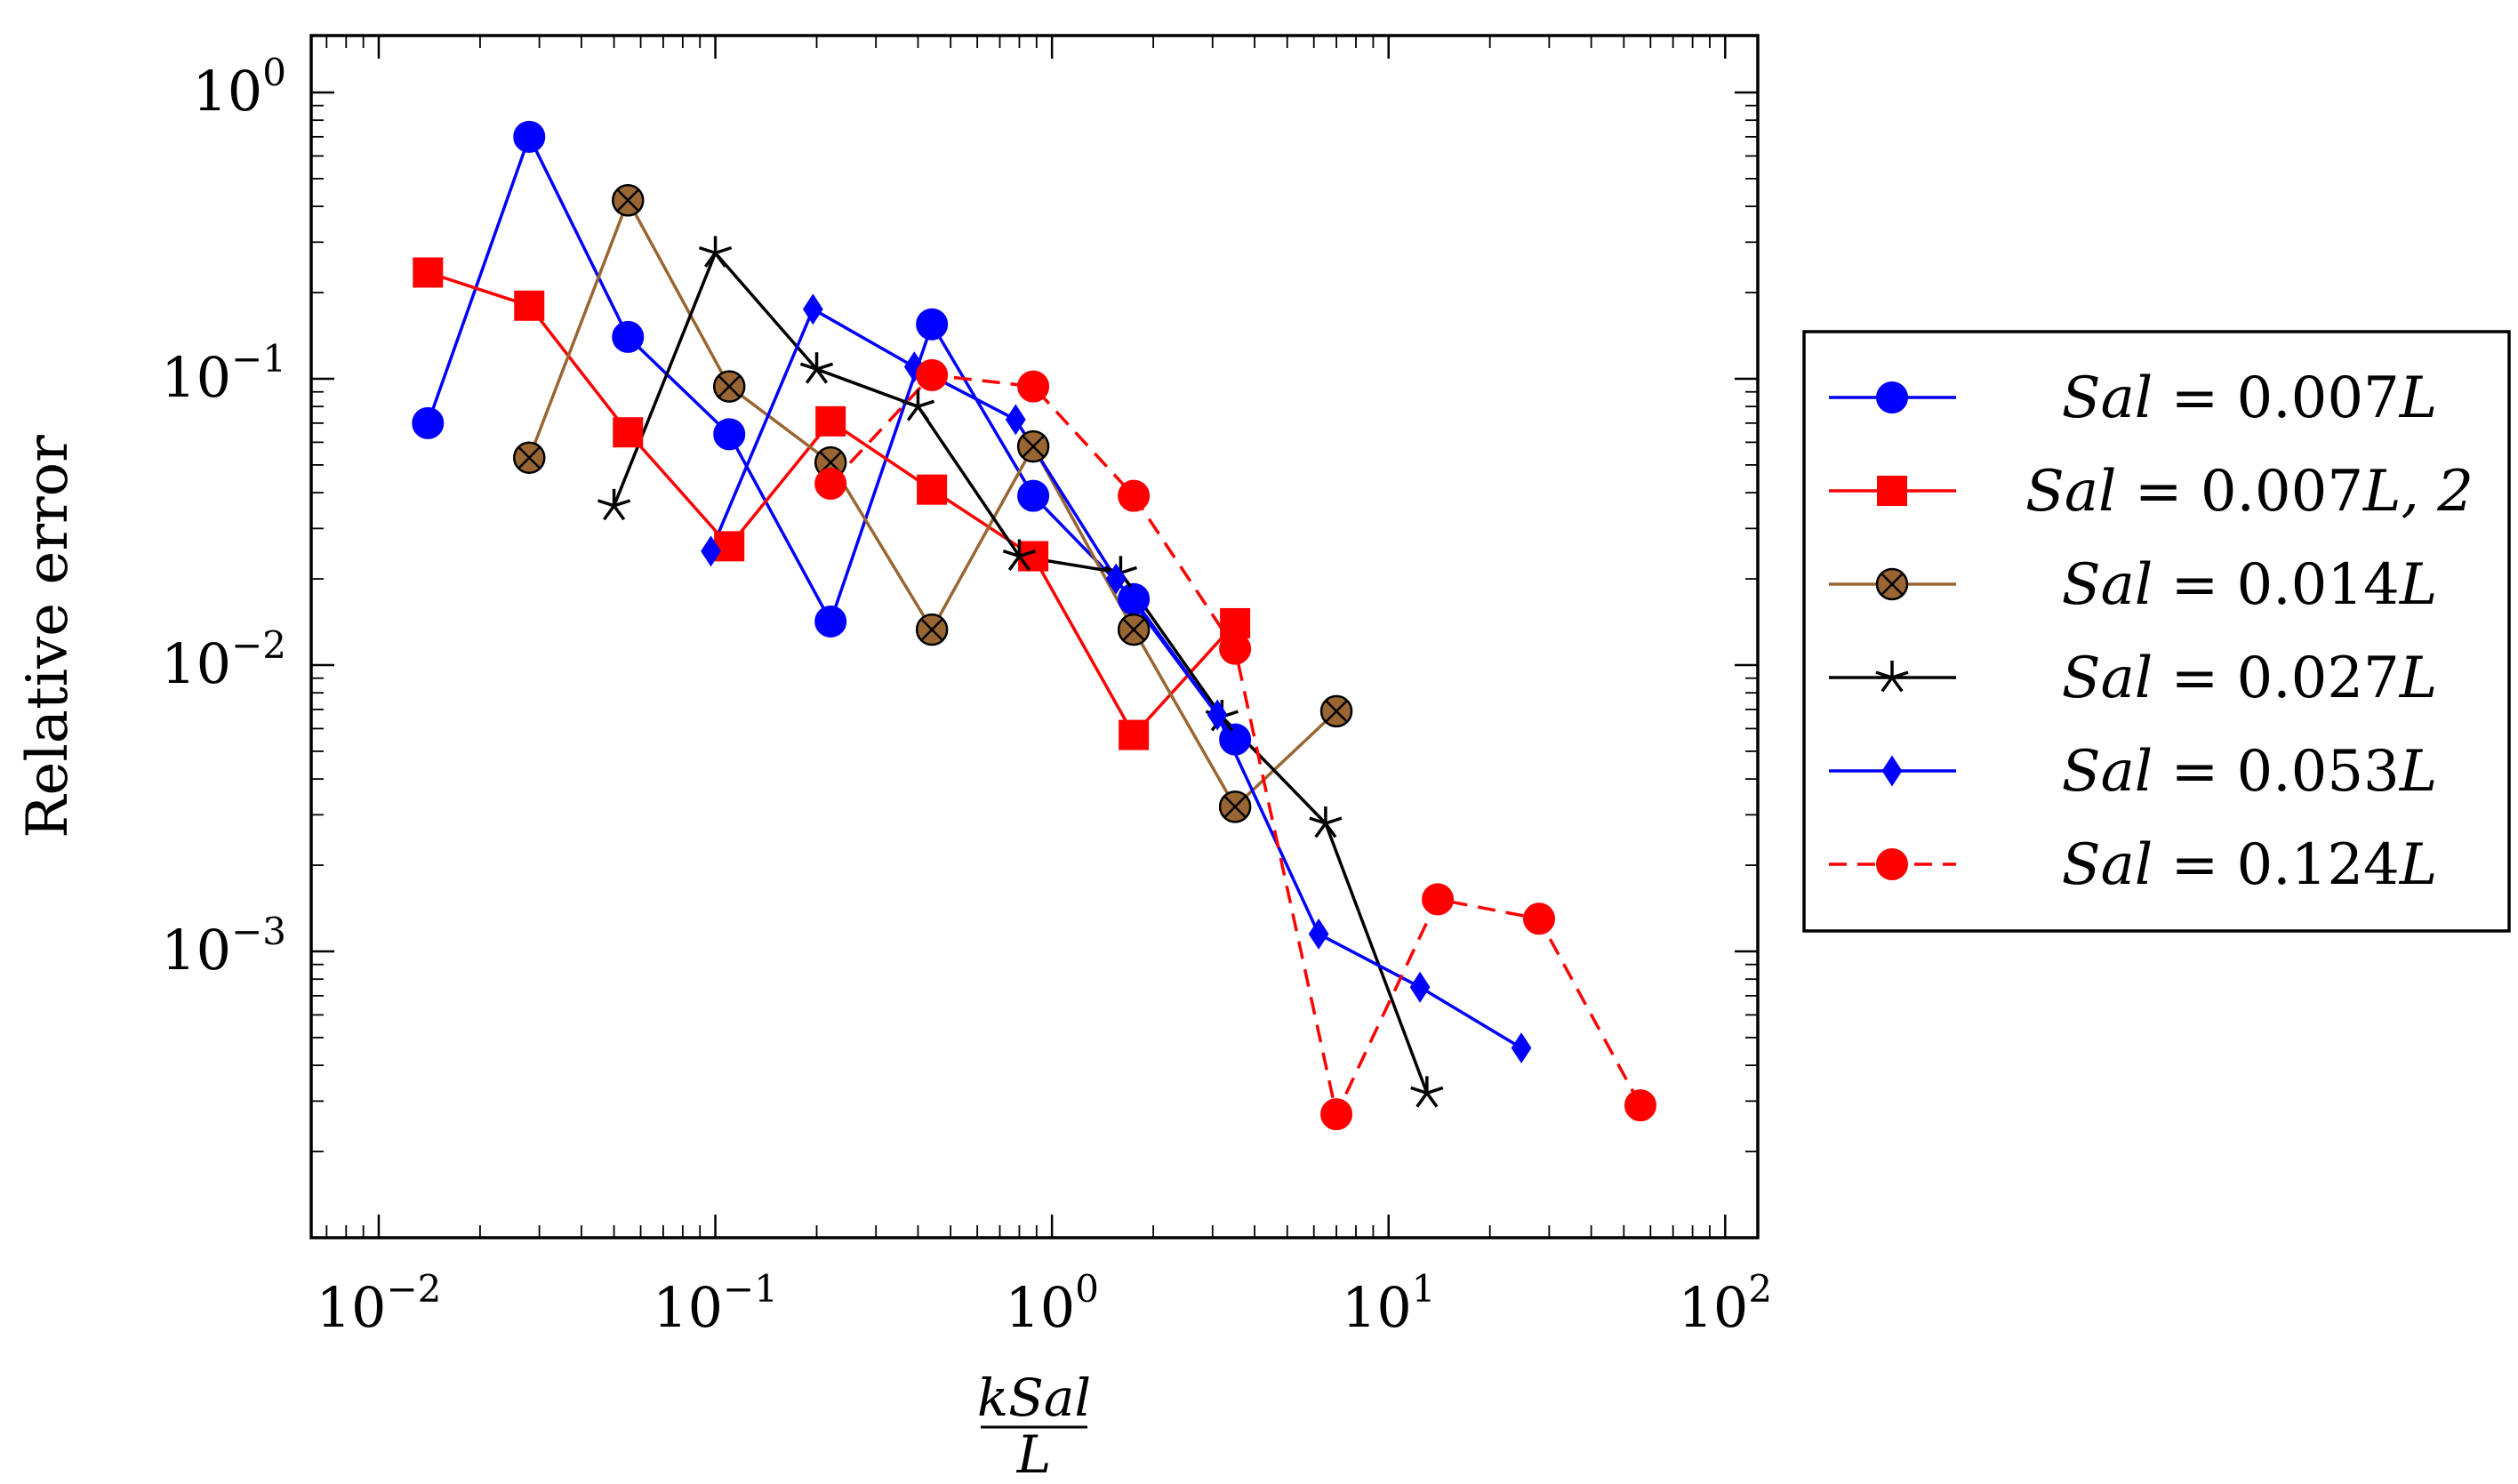 This screenshot has height=1484, width=2518. Describe the element at coordinates (2250, 865) in the screenshot. I see `legend-label: Sal = 0.124L` at that location.